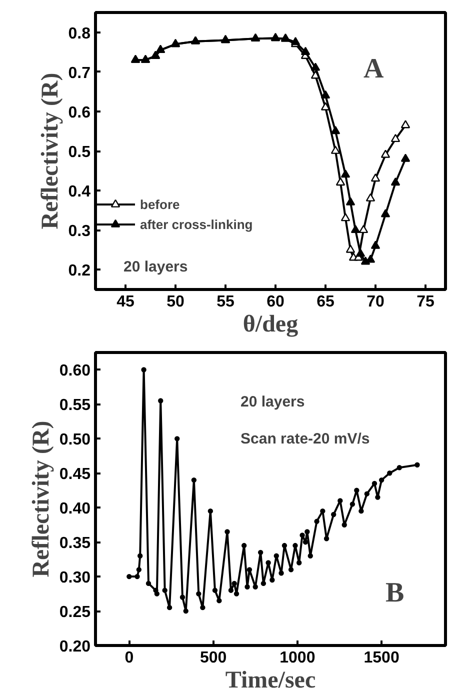 This screenshot has width=451, height=696. Describe the element at coordinates (79, 152) in the screenshot. I see `y-tick-label: 0.5` at that location.